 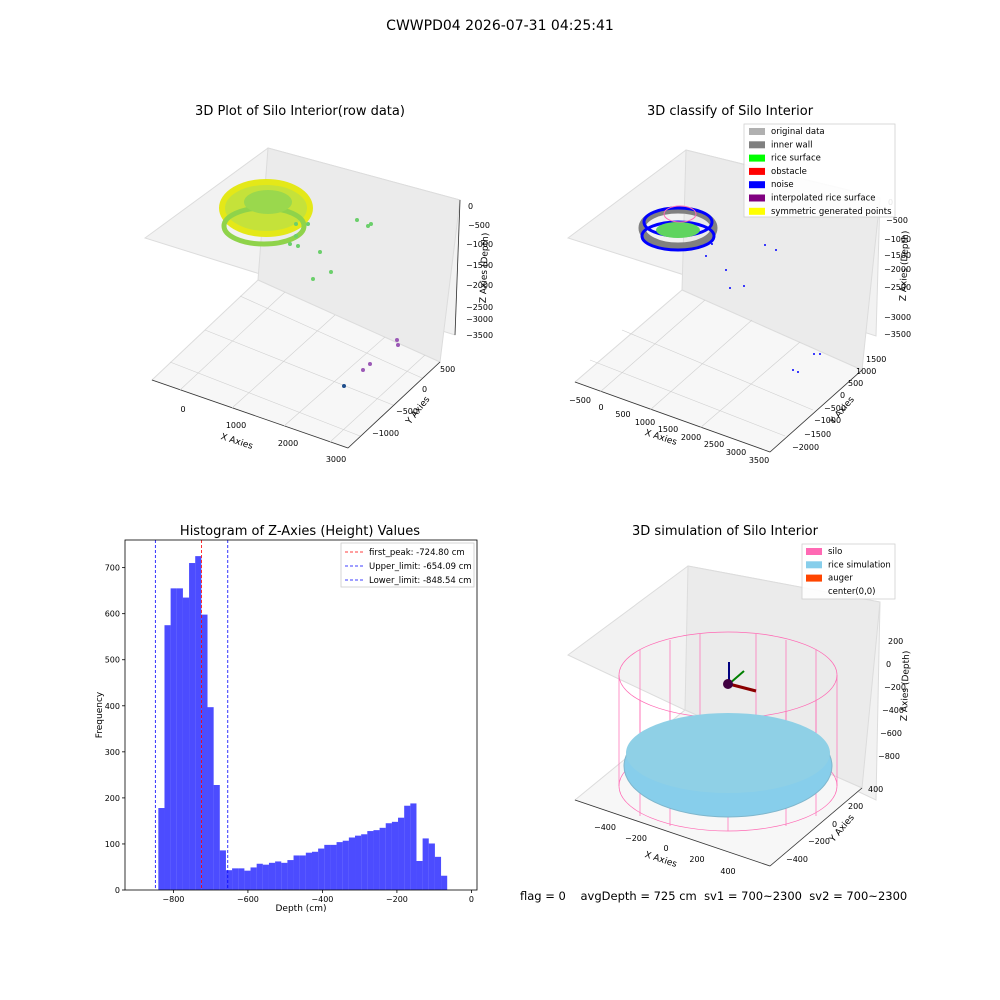 I want to click on sv2-text: sv2 = 700~2300, so click(x=858, y=896).